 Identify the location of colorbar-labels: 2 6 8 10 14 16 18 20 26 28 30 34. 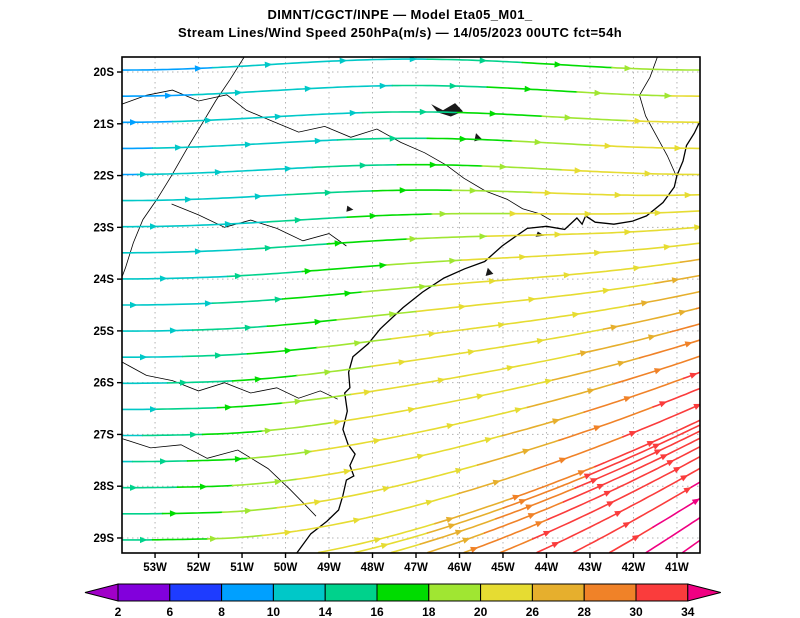
(405, 611).